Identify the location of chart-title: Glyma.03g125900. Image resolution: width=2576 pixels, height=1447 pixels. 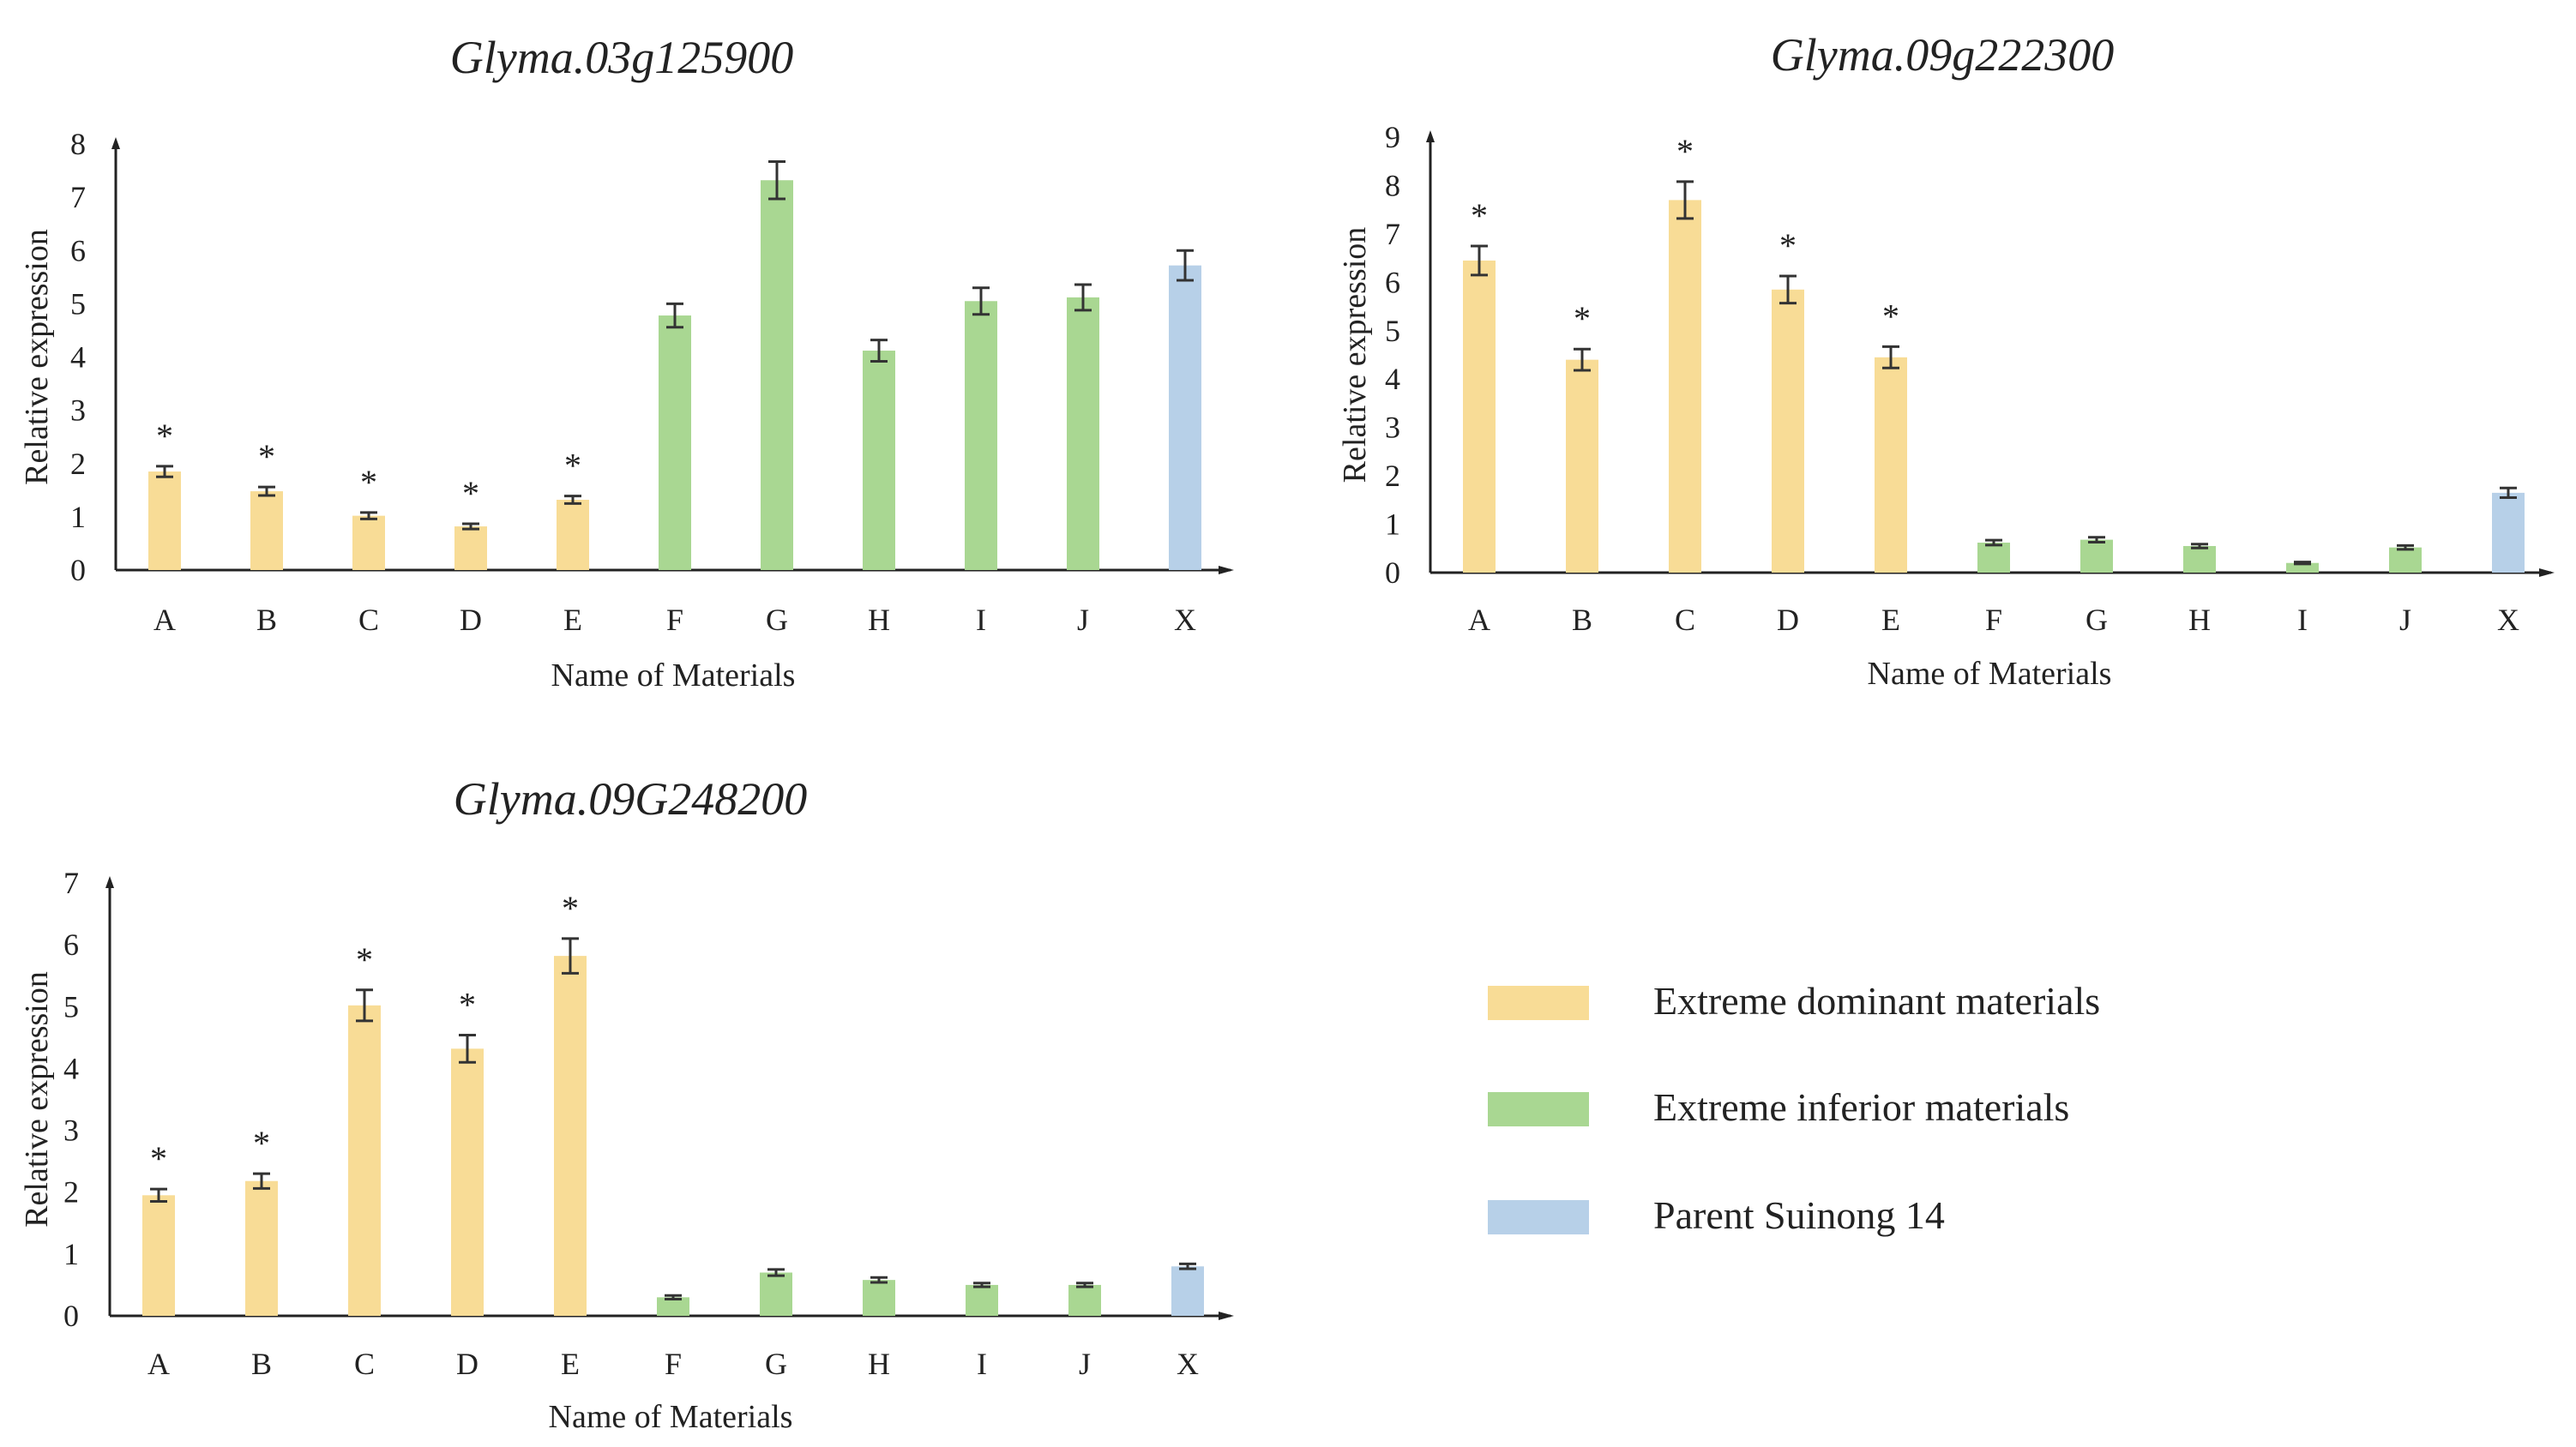
(621, 58).